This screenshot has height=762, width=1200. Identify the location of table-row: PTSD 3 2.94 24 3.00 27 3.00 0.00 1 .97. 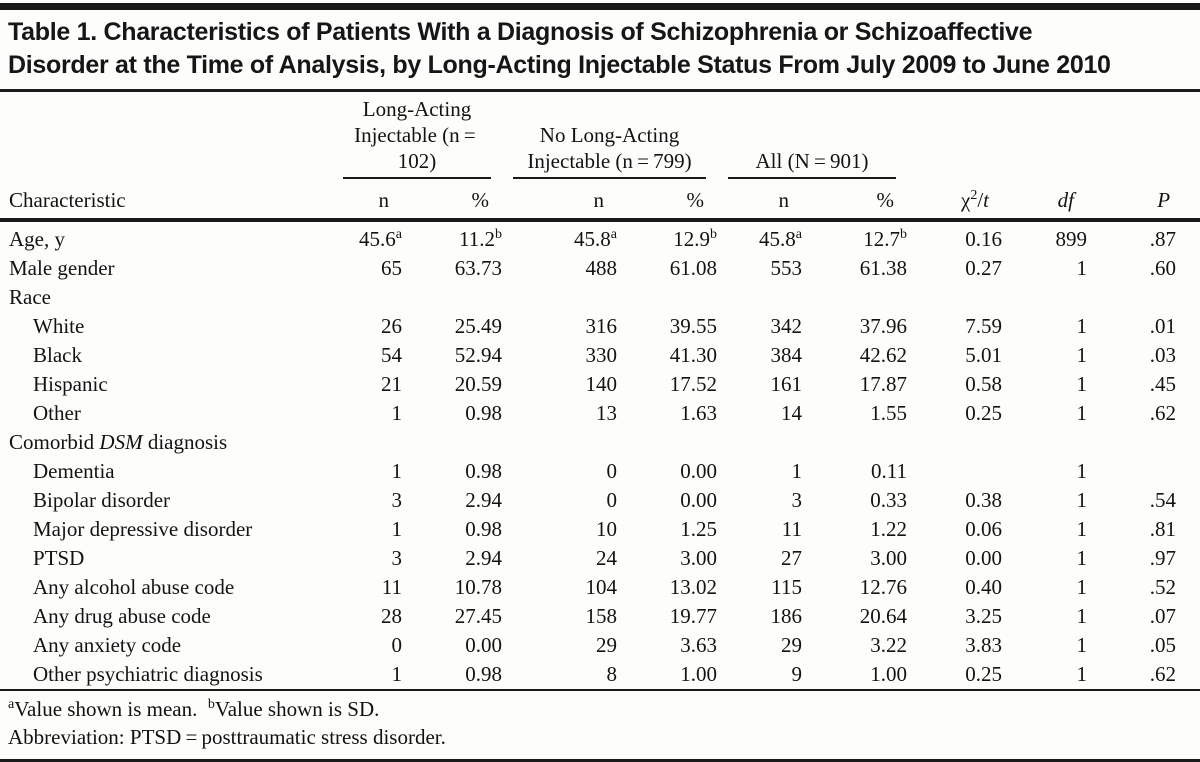
(600, 558).